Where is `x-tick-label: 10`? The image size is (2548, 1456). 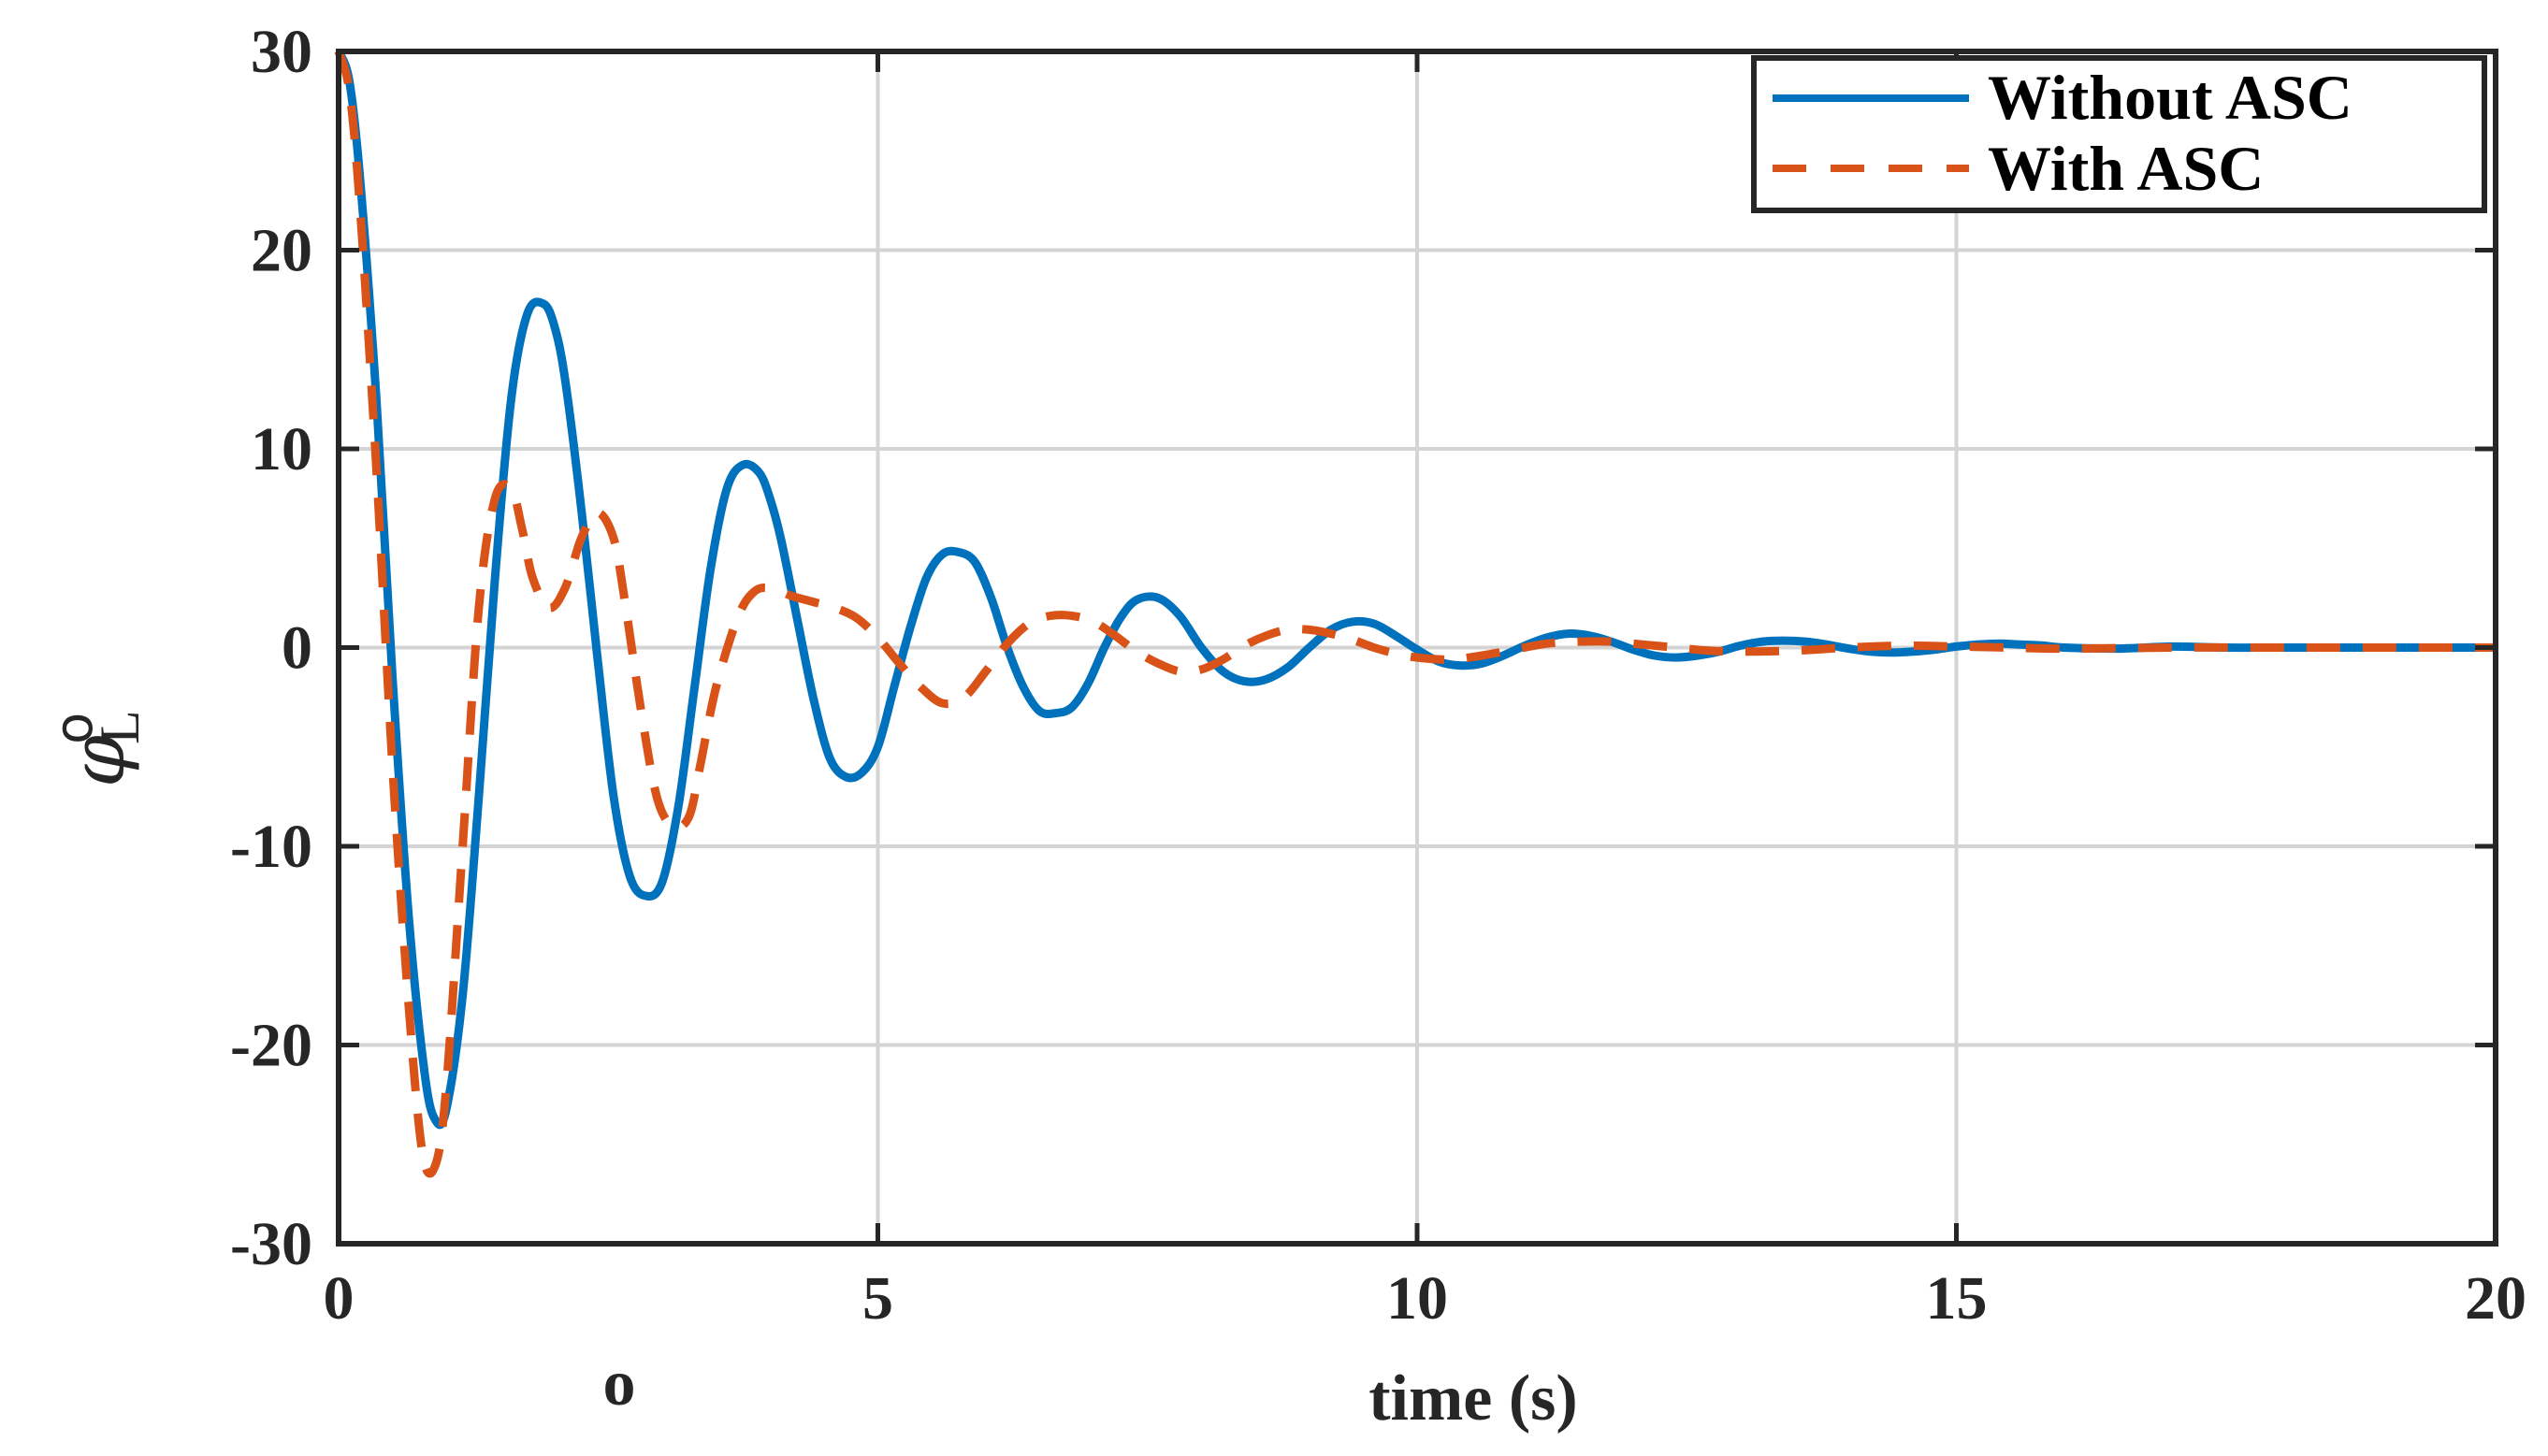 x-tick-label: 10 is located at coordinates (1417, 1298).